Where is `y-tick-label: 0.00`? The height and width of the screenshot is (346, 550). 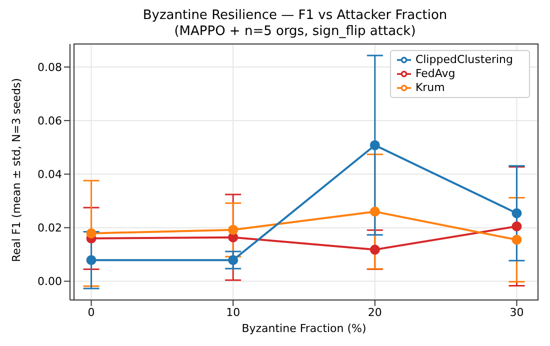 y-tick-label: 0.00 is located at coordinates (50, 281).